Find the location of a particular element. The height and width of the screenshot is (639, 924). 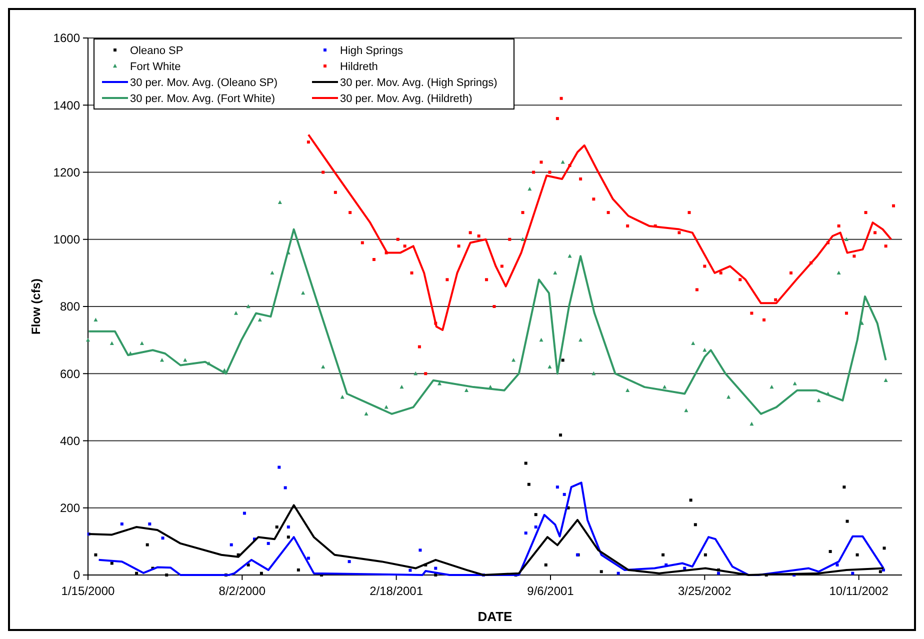

legend-label: Fort White is located at coordinates (155, 66).